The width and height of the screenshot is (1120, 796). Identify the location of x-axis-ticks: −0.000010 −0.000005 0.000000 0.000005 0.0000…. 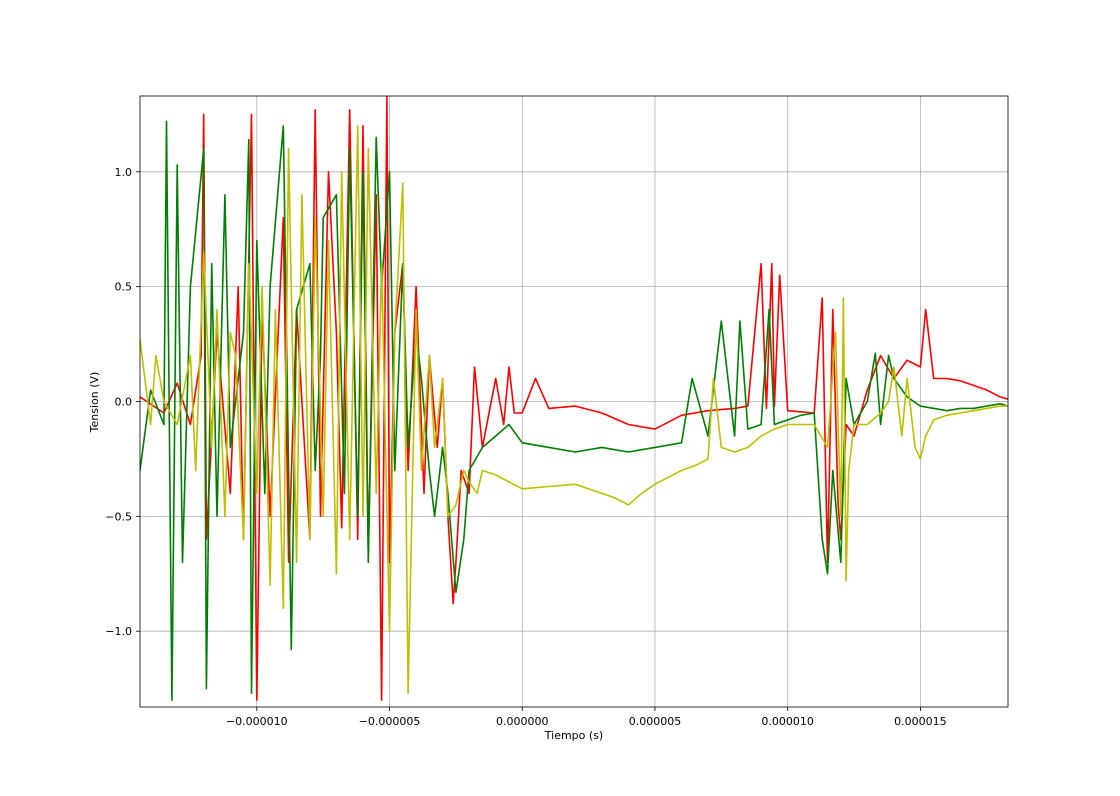
(586, 717).